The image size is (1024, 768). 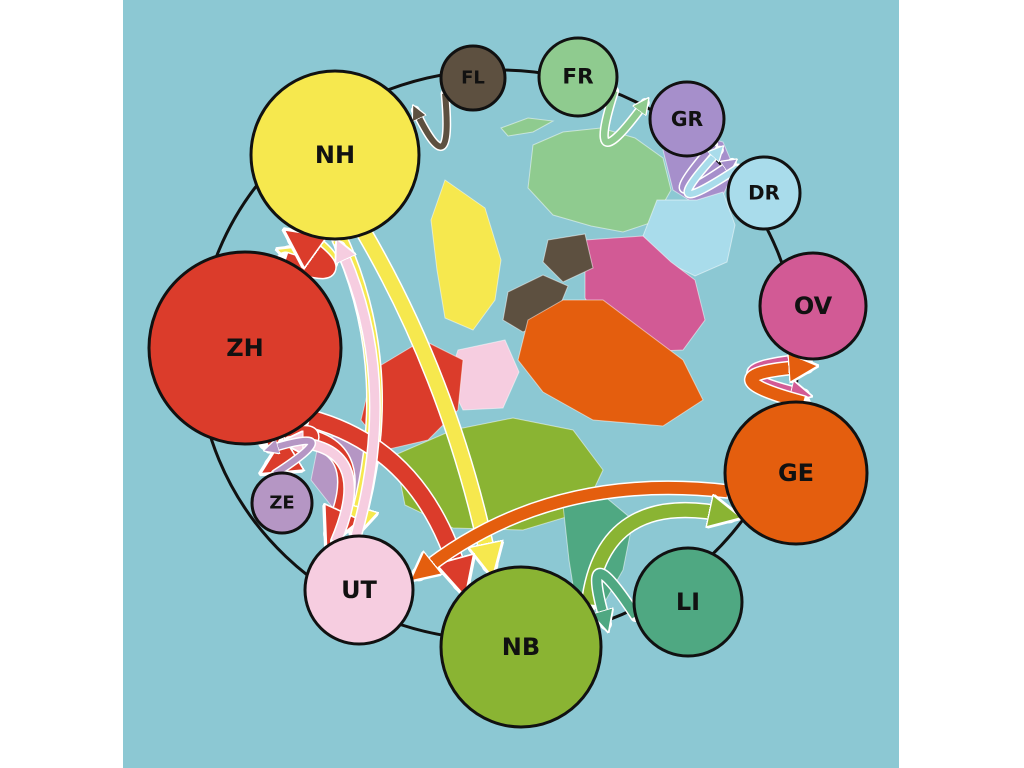 I want to click on node-circle-fr, so click(x=578, y=77).